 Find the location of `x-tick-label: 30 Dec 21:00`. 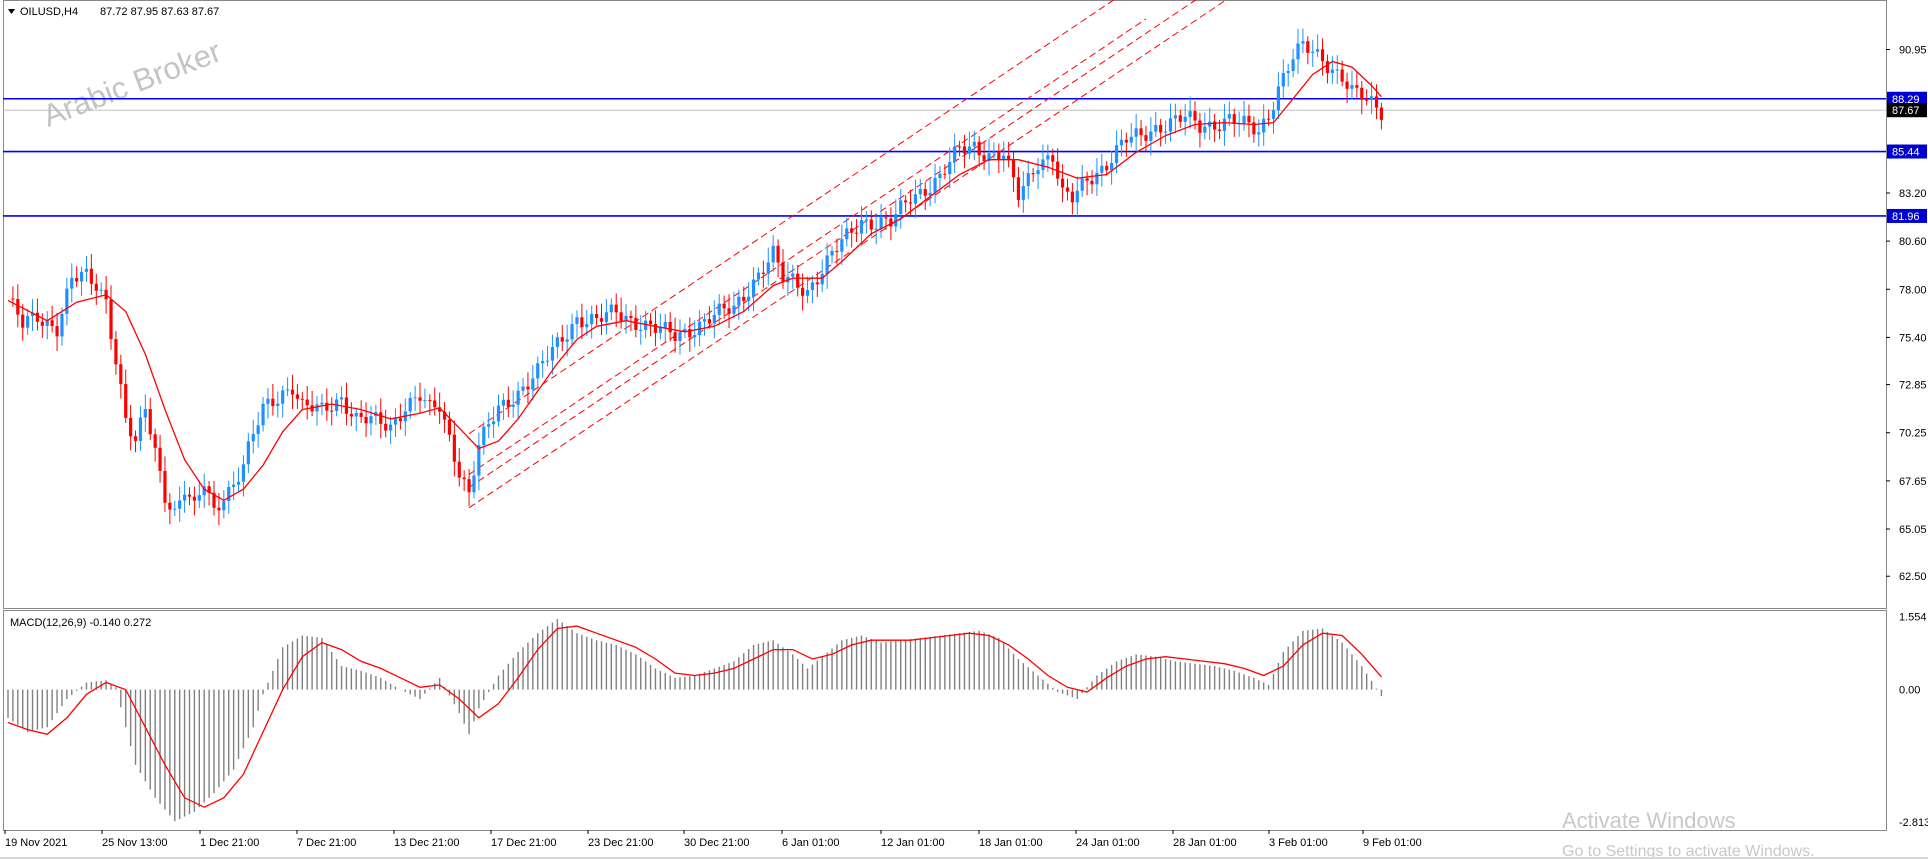

x-tick-label: 30 Dec 21:00 is located at coordinates (716, 843).